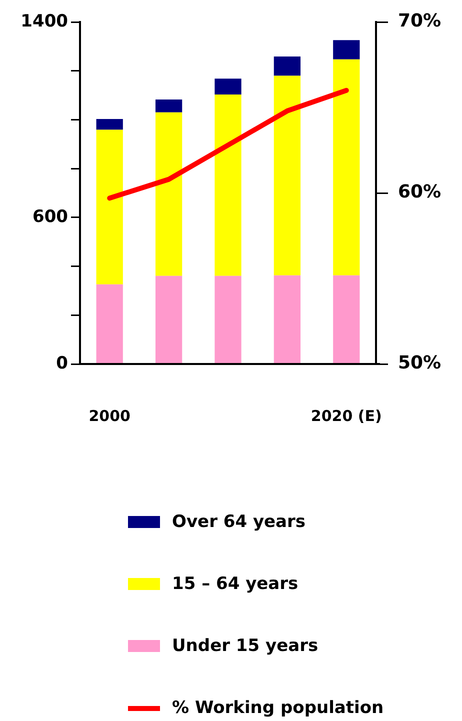 This screenshot has height=721, width=462. Describe the element at coordinates (239, 522) in the screenshot. I see `legend-label: Over 64 years` at that location.